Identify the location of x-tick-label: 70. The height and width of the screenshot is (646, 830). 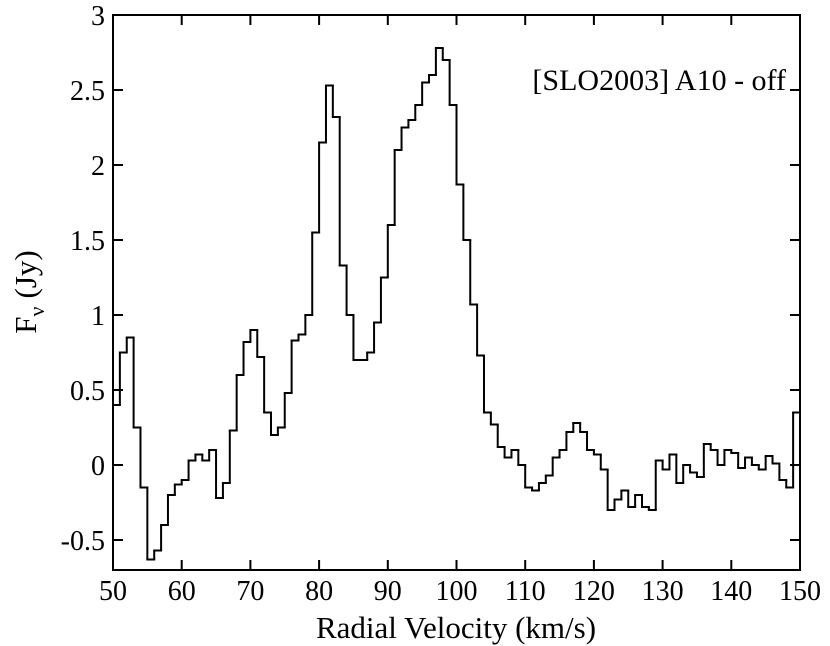
(250, 591).